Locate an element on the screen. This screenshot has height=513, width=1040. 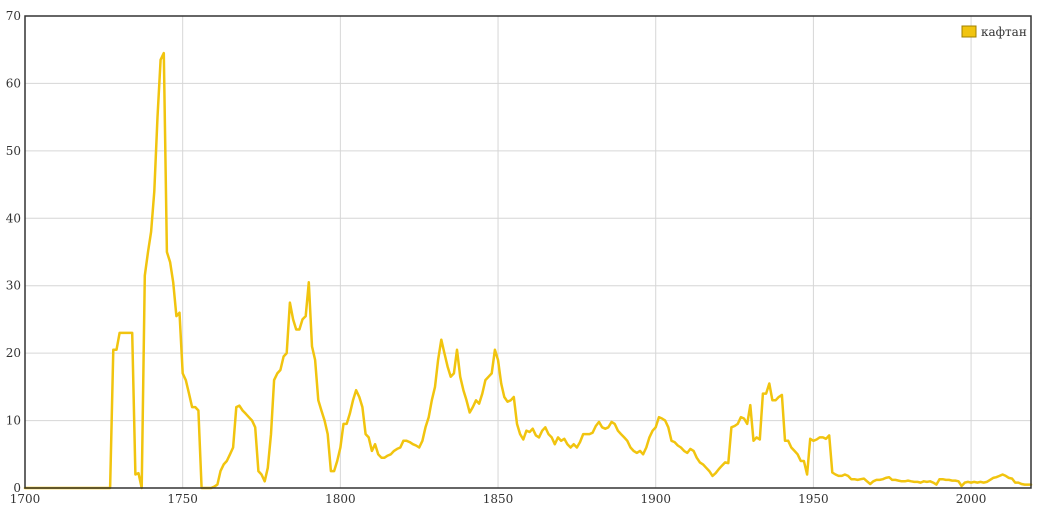
x-tick-label: 1750 is located at coordinates (182, 499).